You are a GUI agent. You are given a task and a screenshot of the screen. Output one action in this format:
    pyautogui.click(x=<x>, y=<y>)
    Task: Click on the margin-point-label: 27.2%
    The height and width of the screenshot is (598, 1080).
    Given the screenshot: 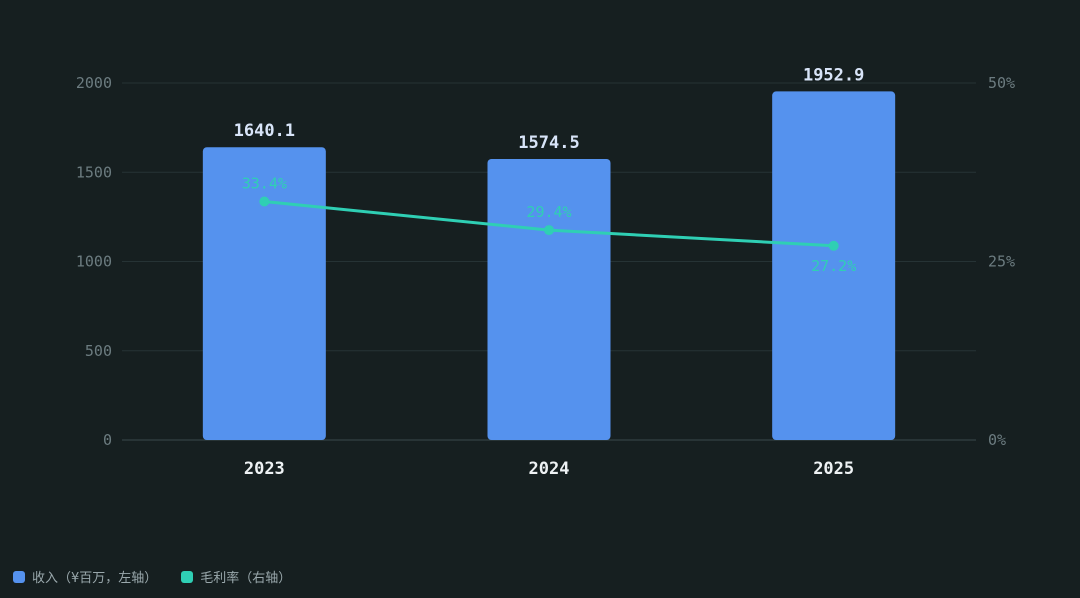 What is the action you would take?
    pyautogui.click(x=833, y=266)
    